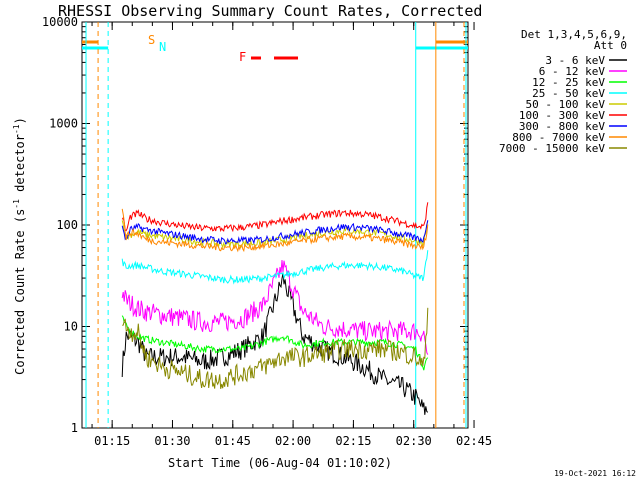 Image resolution: width=640 pixels, height=480 pixels. Describe the element at coordinates (474, 441) in the screenshot. I see `x-tick-label: 02:45` at that location.